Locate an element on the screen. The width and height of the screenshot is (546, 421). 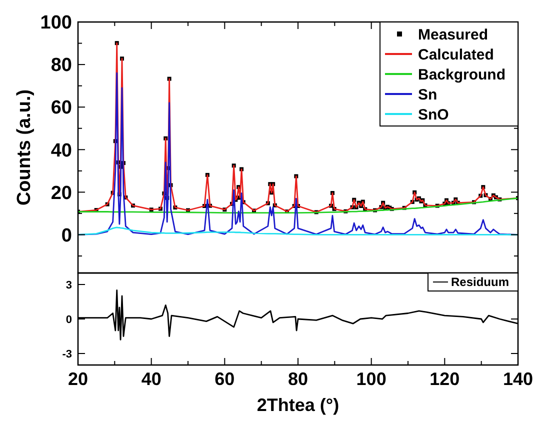
legend-label: SnO is located at coordinates (434, 115).